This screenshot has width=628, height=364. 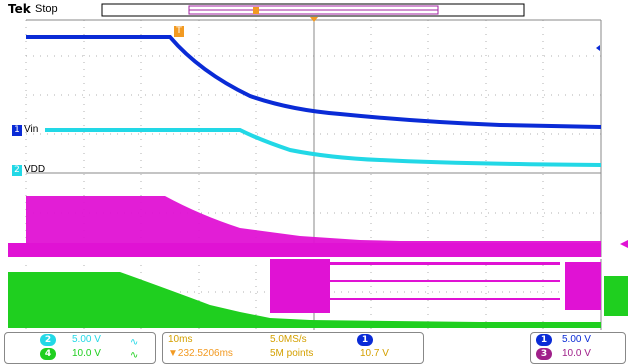 What do you see at coordinates (180, 339) in the screenshot?
I see `timebase-value: 10ms` at bounding box center [180, 339].